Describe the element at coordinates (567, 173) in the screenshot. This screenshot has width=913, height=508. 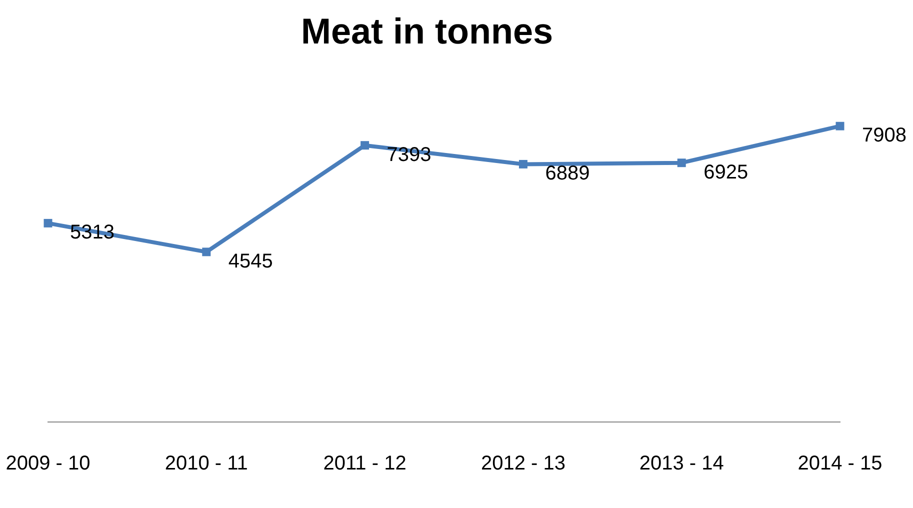
I see `data-label: 6889` at that location.